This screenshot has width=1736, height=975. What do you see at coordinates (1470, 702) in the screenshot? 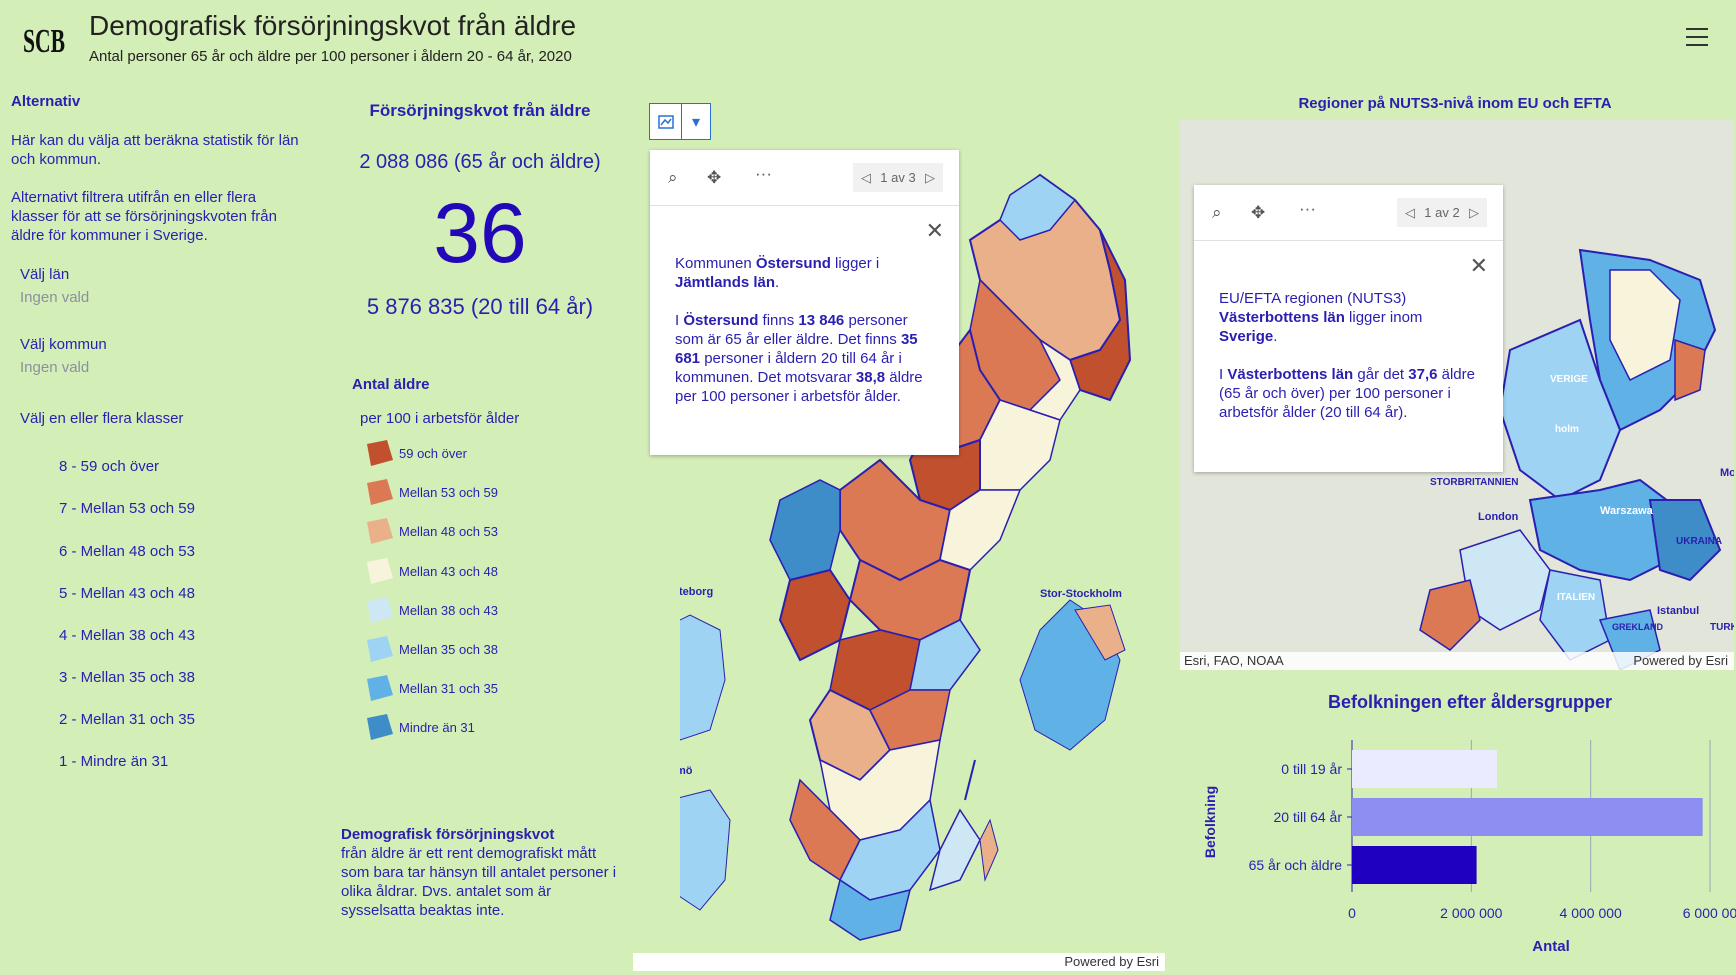
I see `bar-chart-title: Befolkningen efter åldersgrupper` at bounding box center [1470, 702].